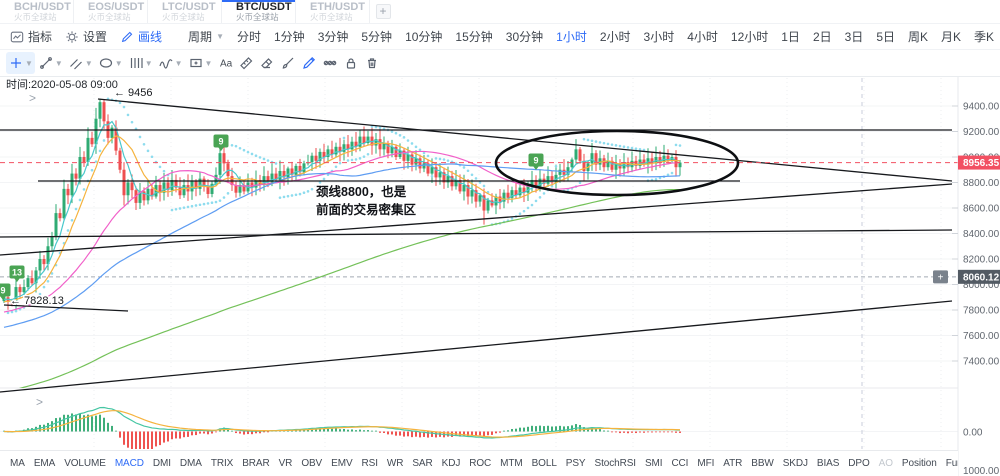 The width and height of the screenshot is (1000, 476). What do you see at coordinates (351, 63) in the screenshot?
I see `lock-tool` at bounding box center [351, 63].